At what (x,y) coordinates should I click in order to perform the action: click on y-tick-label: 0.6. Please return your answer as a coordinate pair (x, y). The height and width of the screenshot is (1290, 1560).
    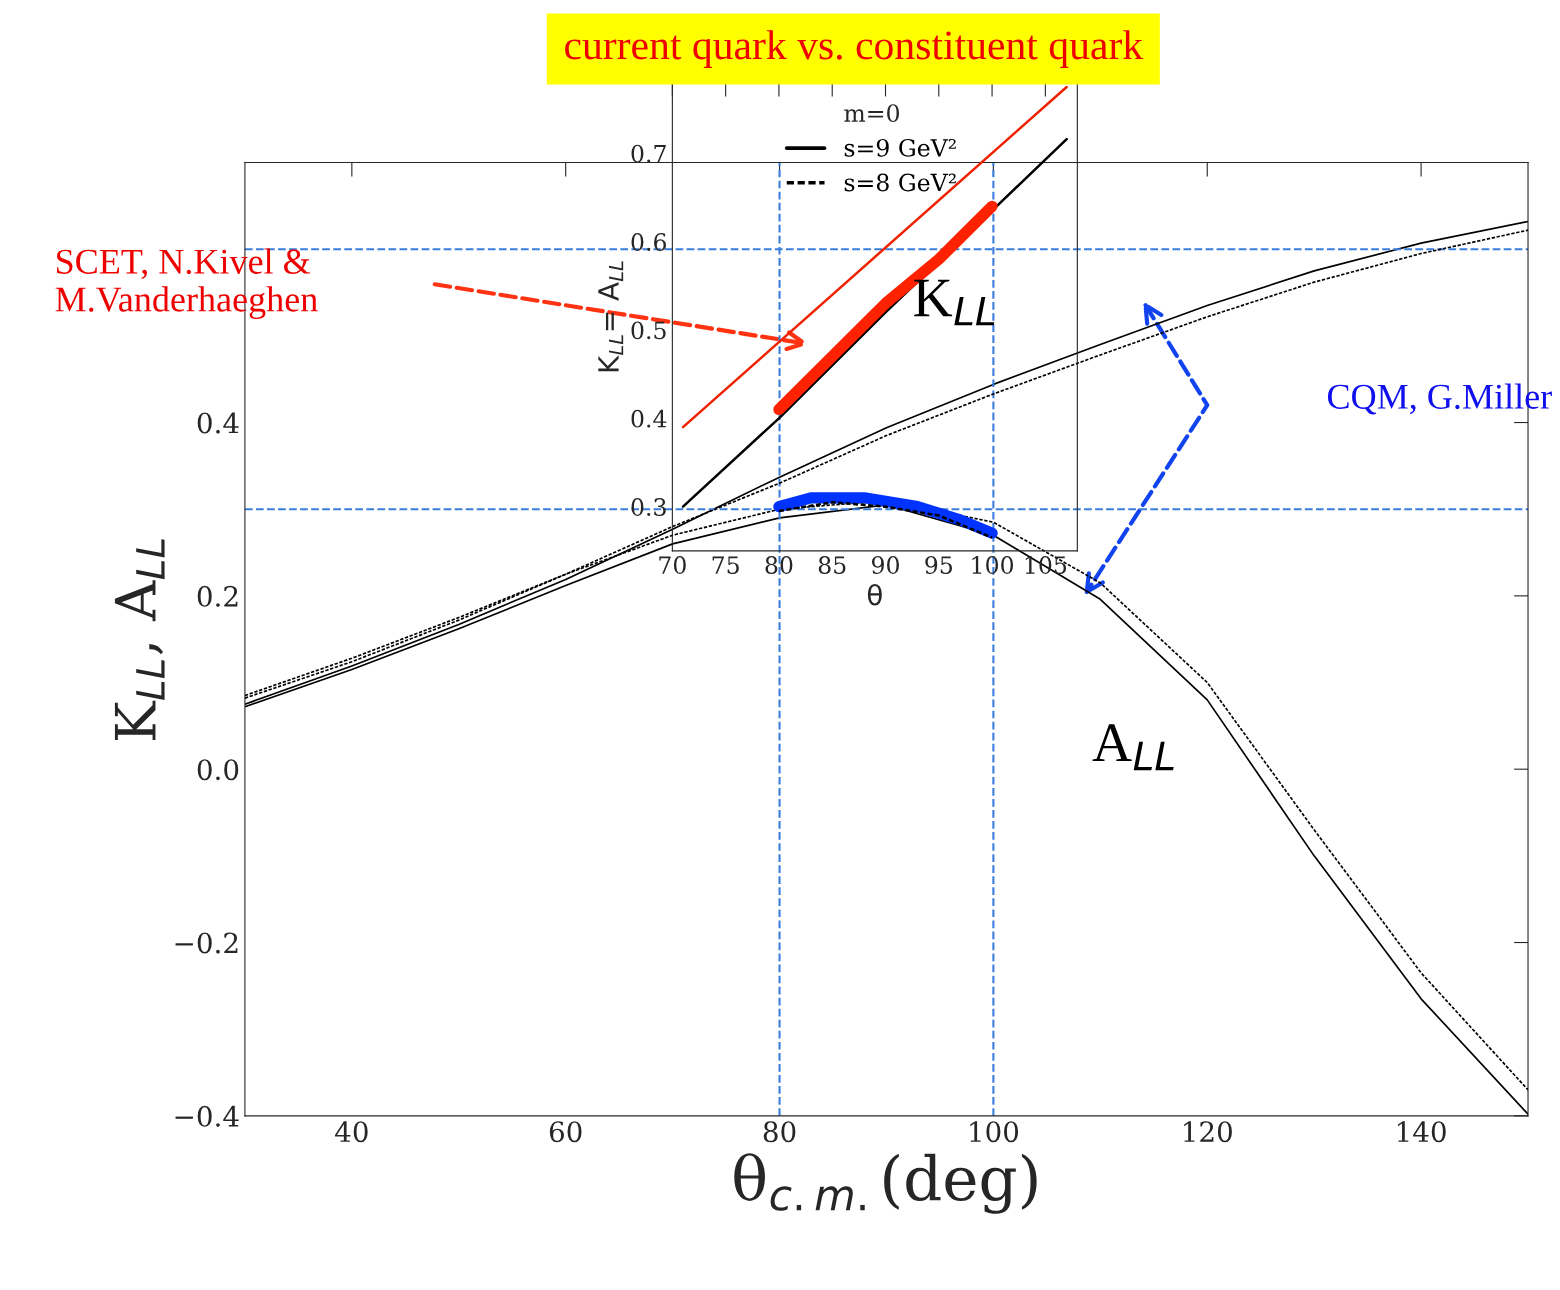
    Looking at the image, I should click on (649, 242).